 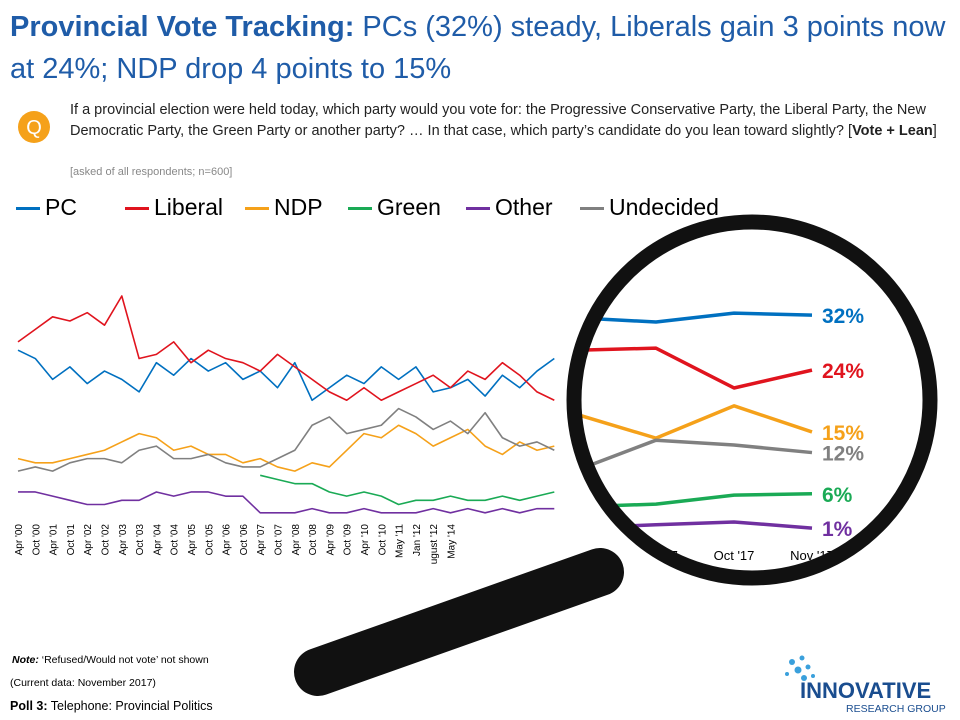 What do you see at coordinates (182, 27) in the screenshot?
I see `title-bold: Provincial Vote Tracking:` at bounding box center [182, 27].